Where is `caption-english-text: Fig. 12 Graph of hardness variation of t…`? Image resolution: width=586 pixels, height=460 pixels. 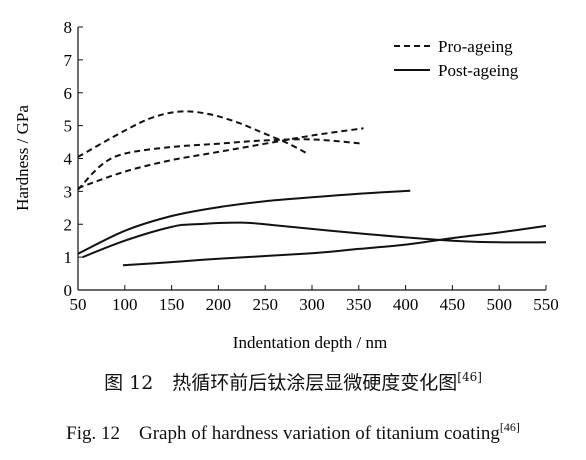
caption-english-text: Fig. 12 Graph of hardness variation of t… is located at coordinates (283, 433).